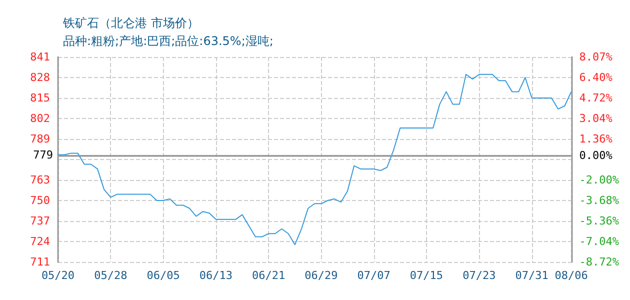 The width and height of the screenshot is (630, 300). Describe the element at coordinates (596, 155) in the screenshot. I see `y2-tick-label: 0.00%` at that location.